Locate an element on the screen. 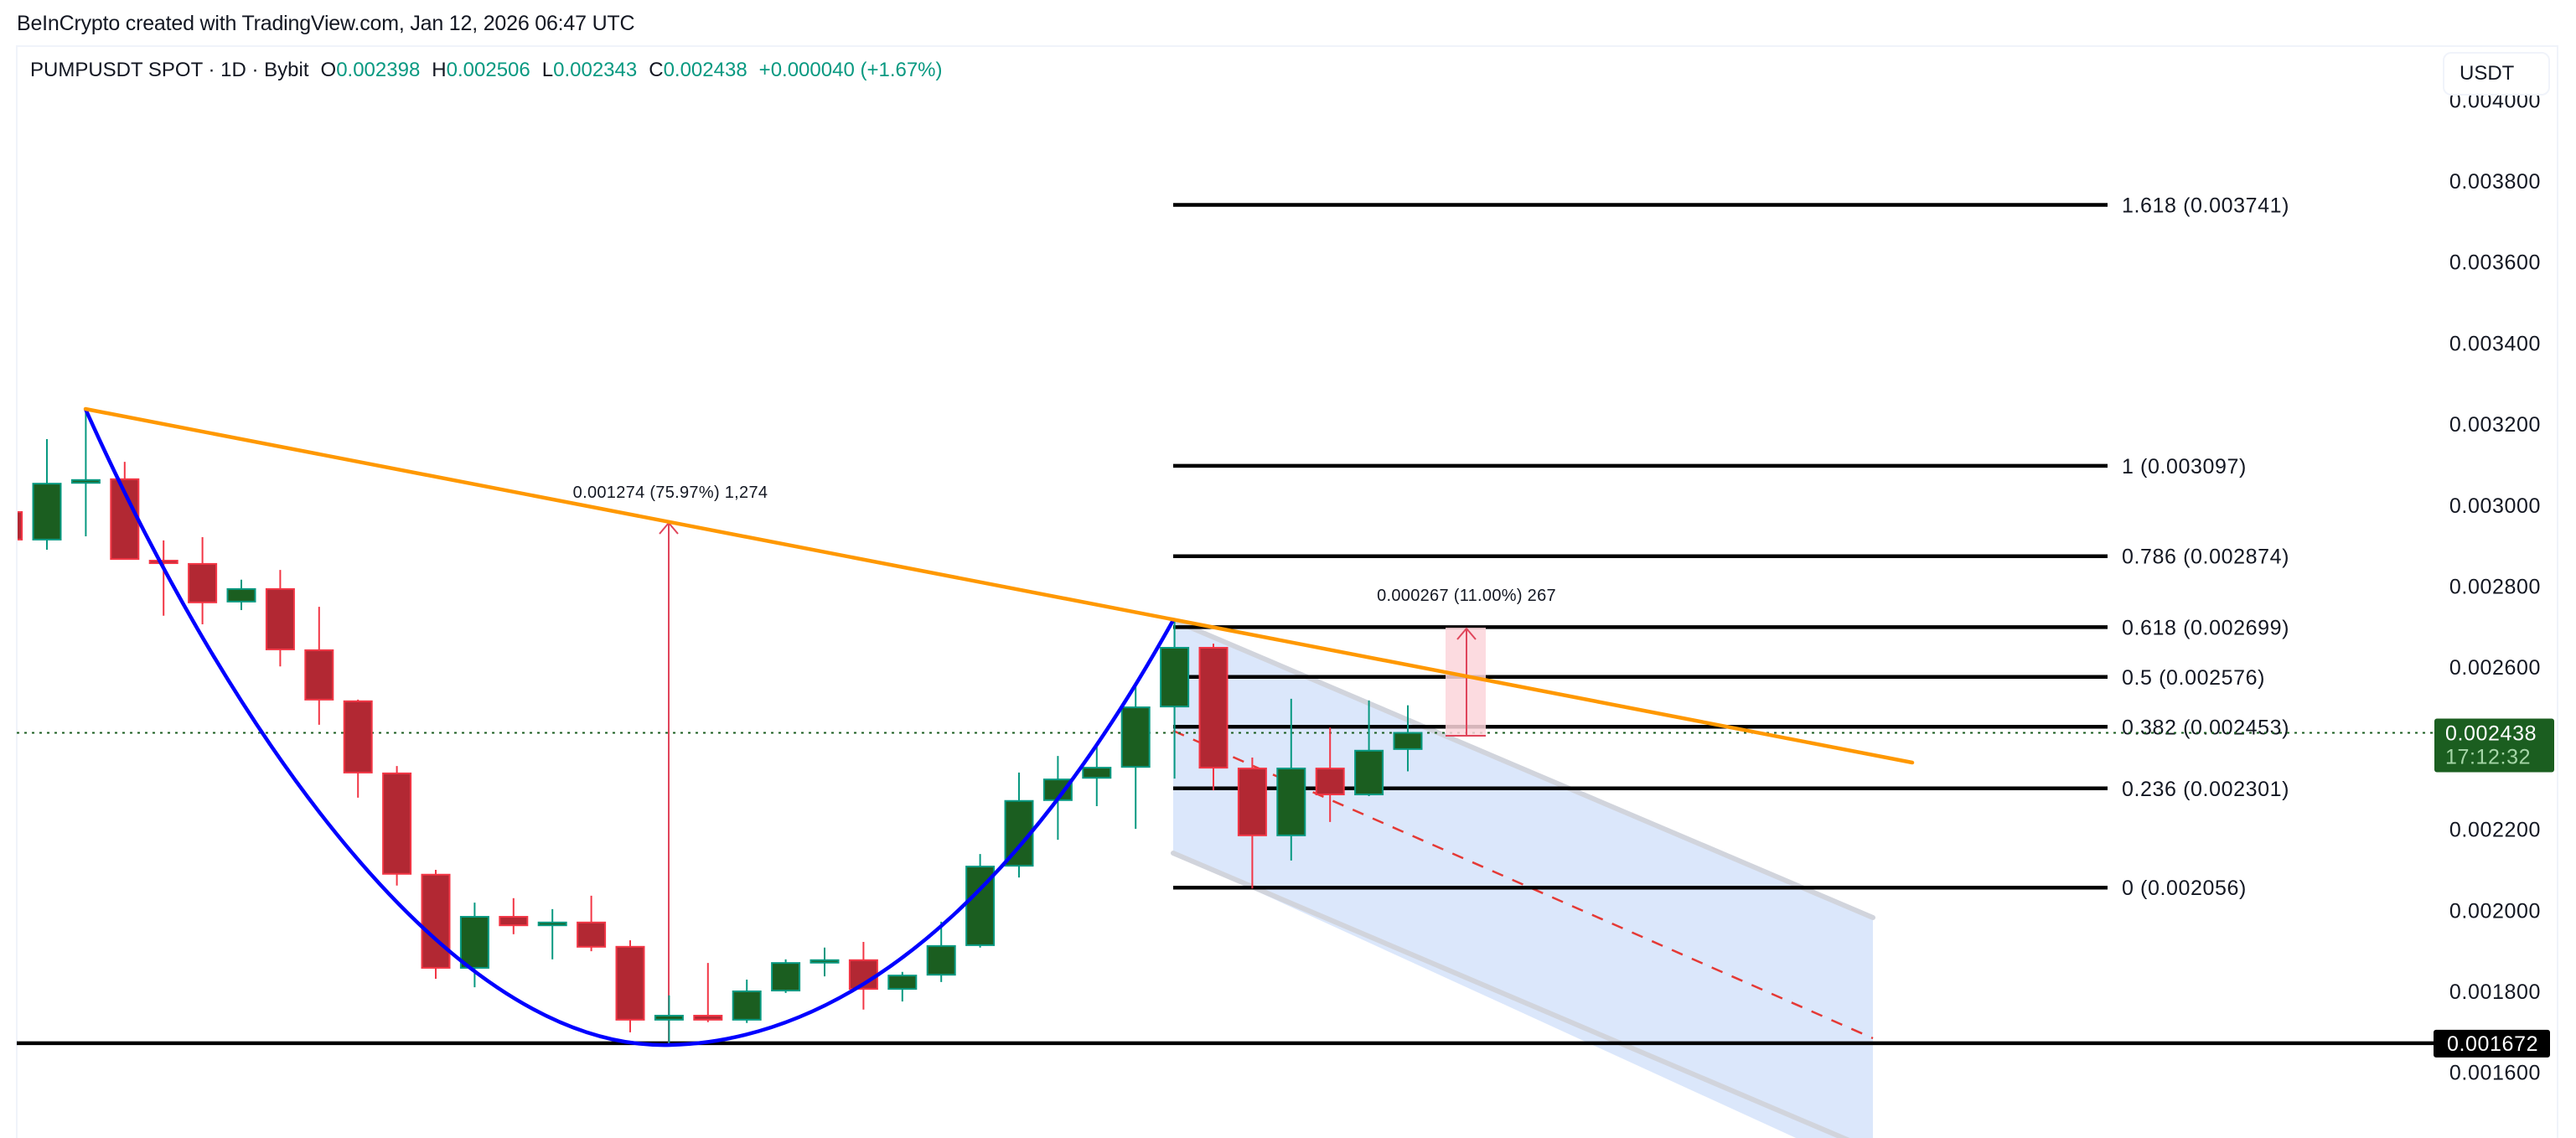 The width and height of the screenshot is (2576, 1138). channel-midline is located at coordinates (1523, 884).